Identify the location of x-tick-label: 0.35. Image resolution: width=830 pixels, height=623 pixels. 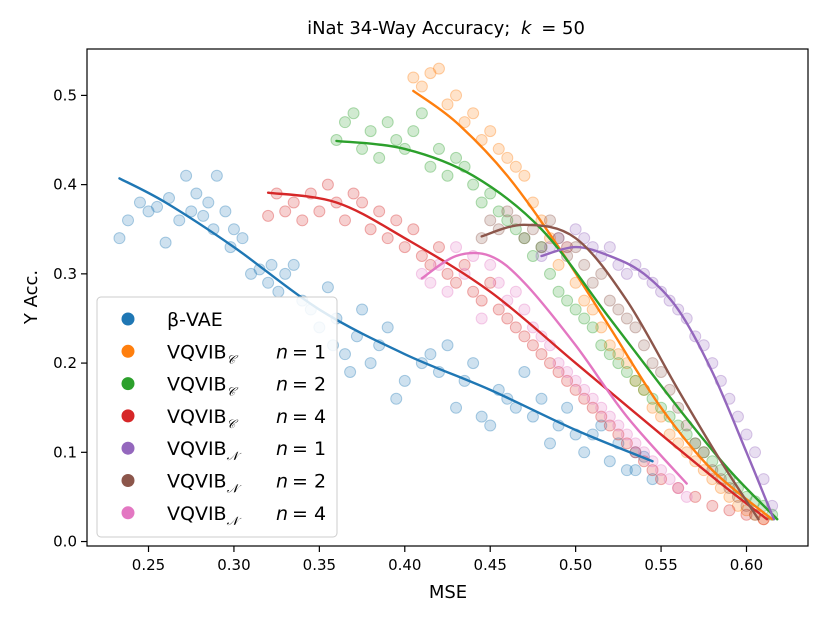
(319, 565).